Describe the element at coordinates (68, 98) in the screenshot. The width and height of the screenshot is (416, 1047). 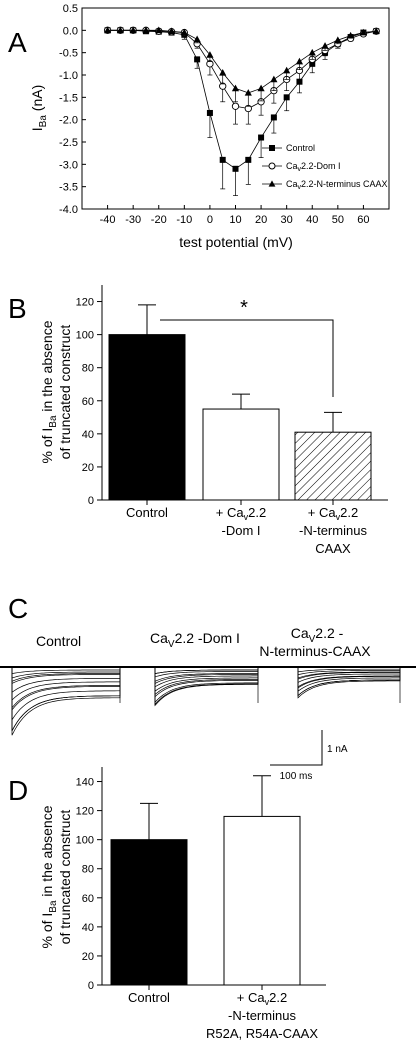
I see `y-tick-label: -1.5` at that location.